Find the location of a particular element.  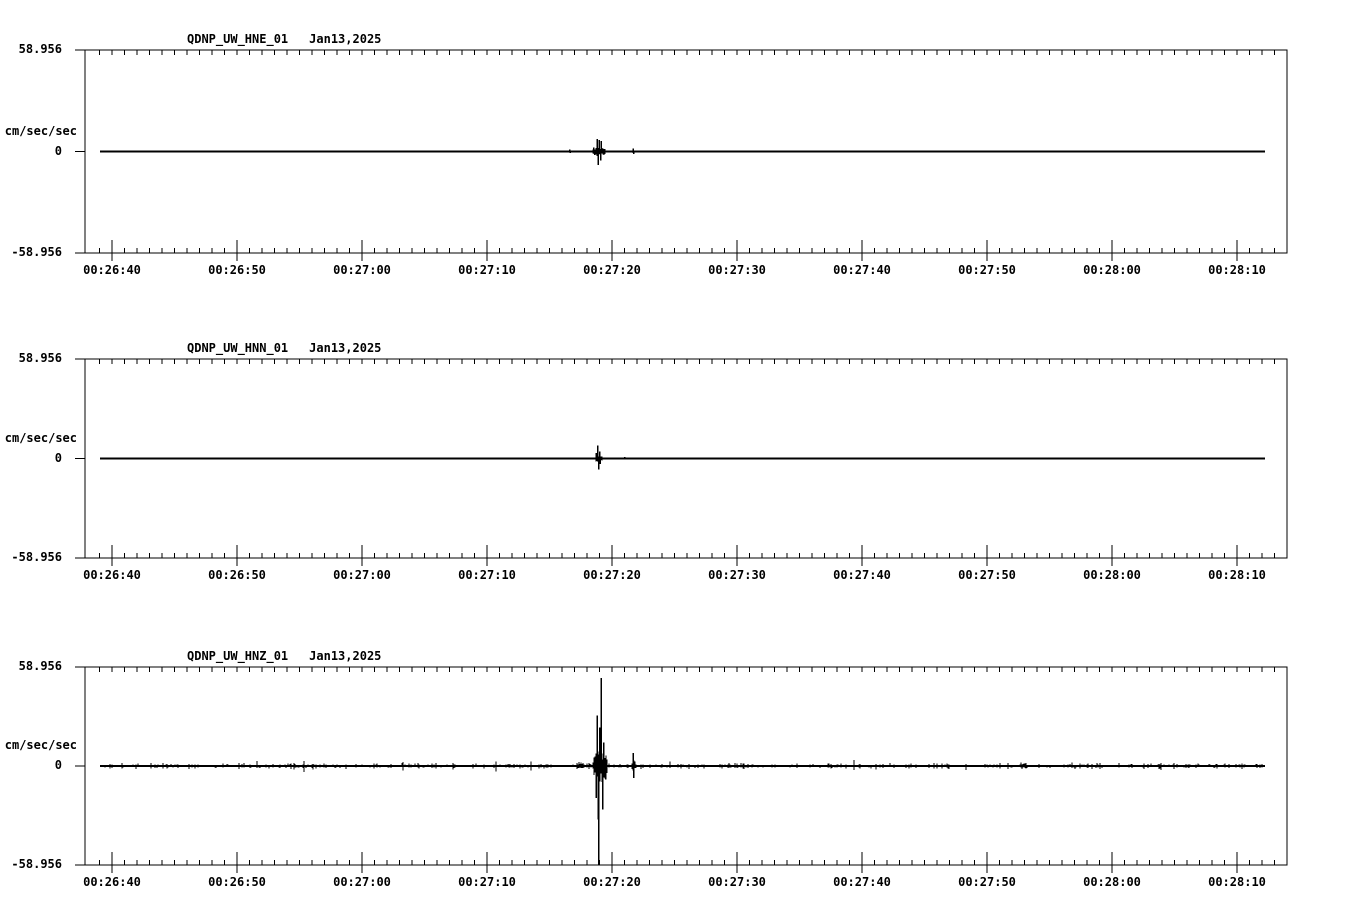

station-id: QDNP_UW_HNZ_01 is located at coordinates (238, 656).